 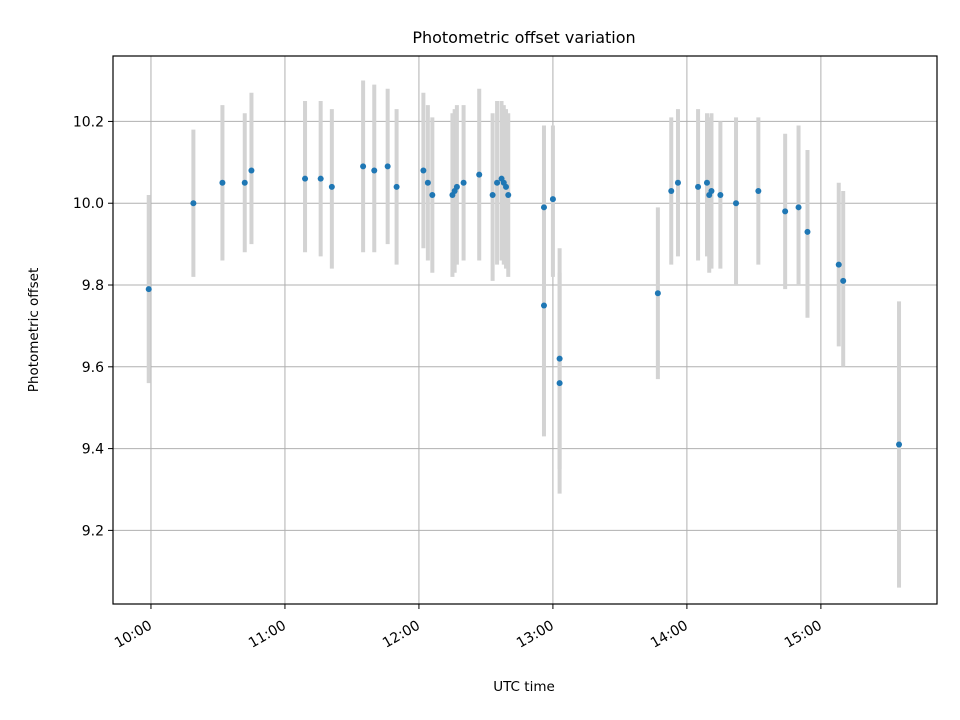 What do you see at coordinates (523, 37) in the screenshot?
I see `chart-title: Photometric offset variation` at bounding box center [523, 37].